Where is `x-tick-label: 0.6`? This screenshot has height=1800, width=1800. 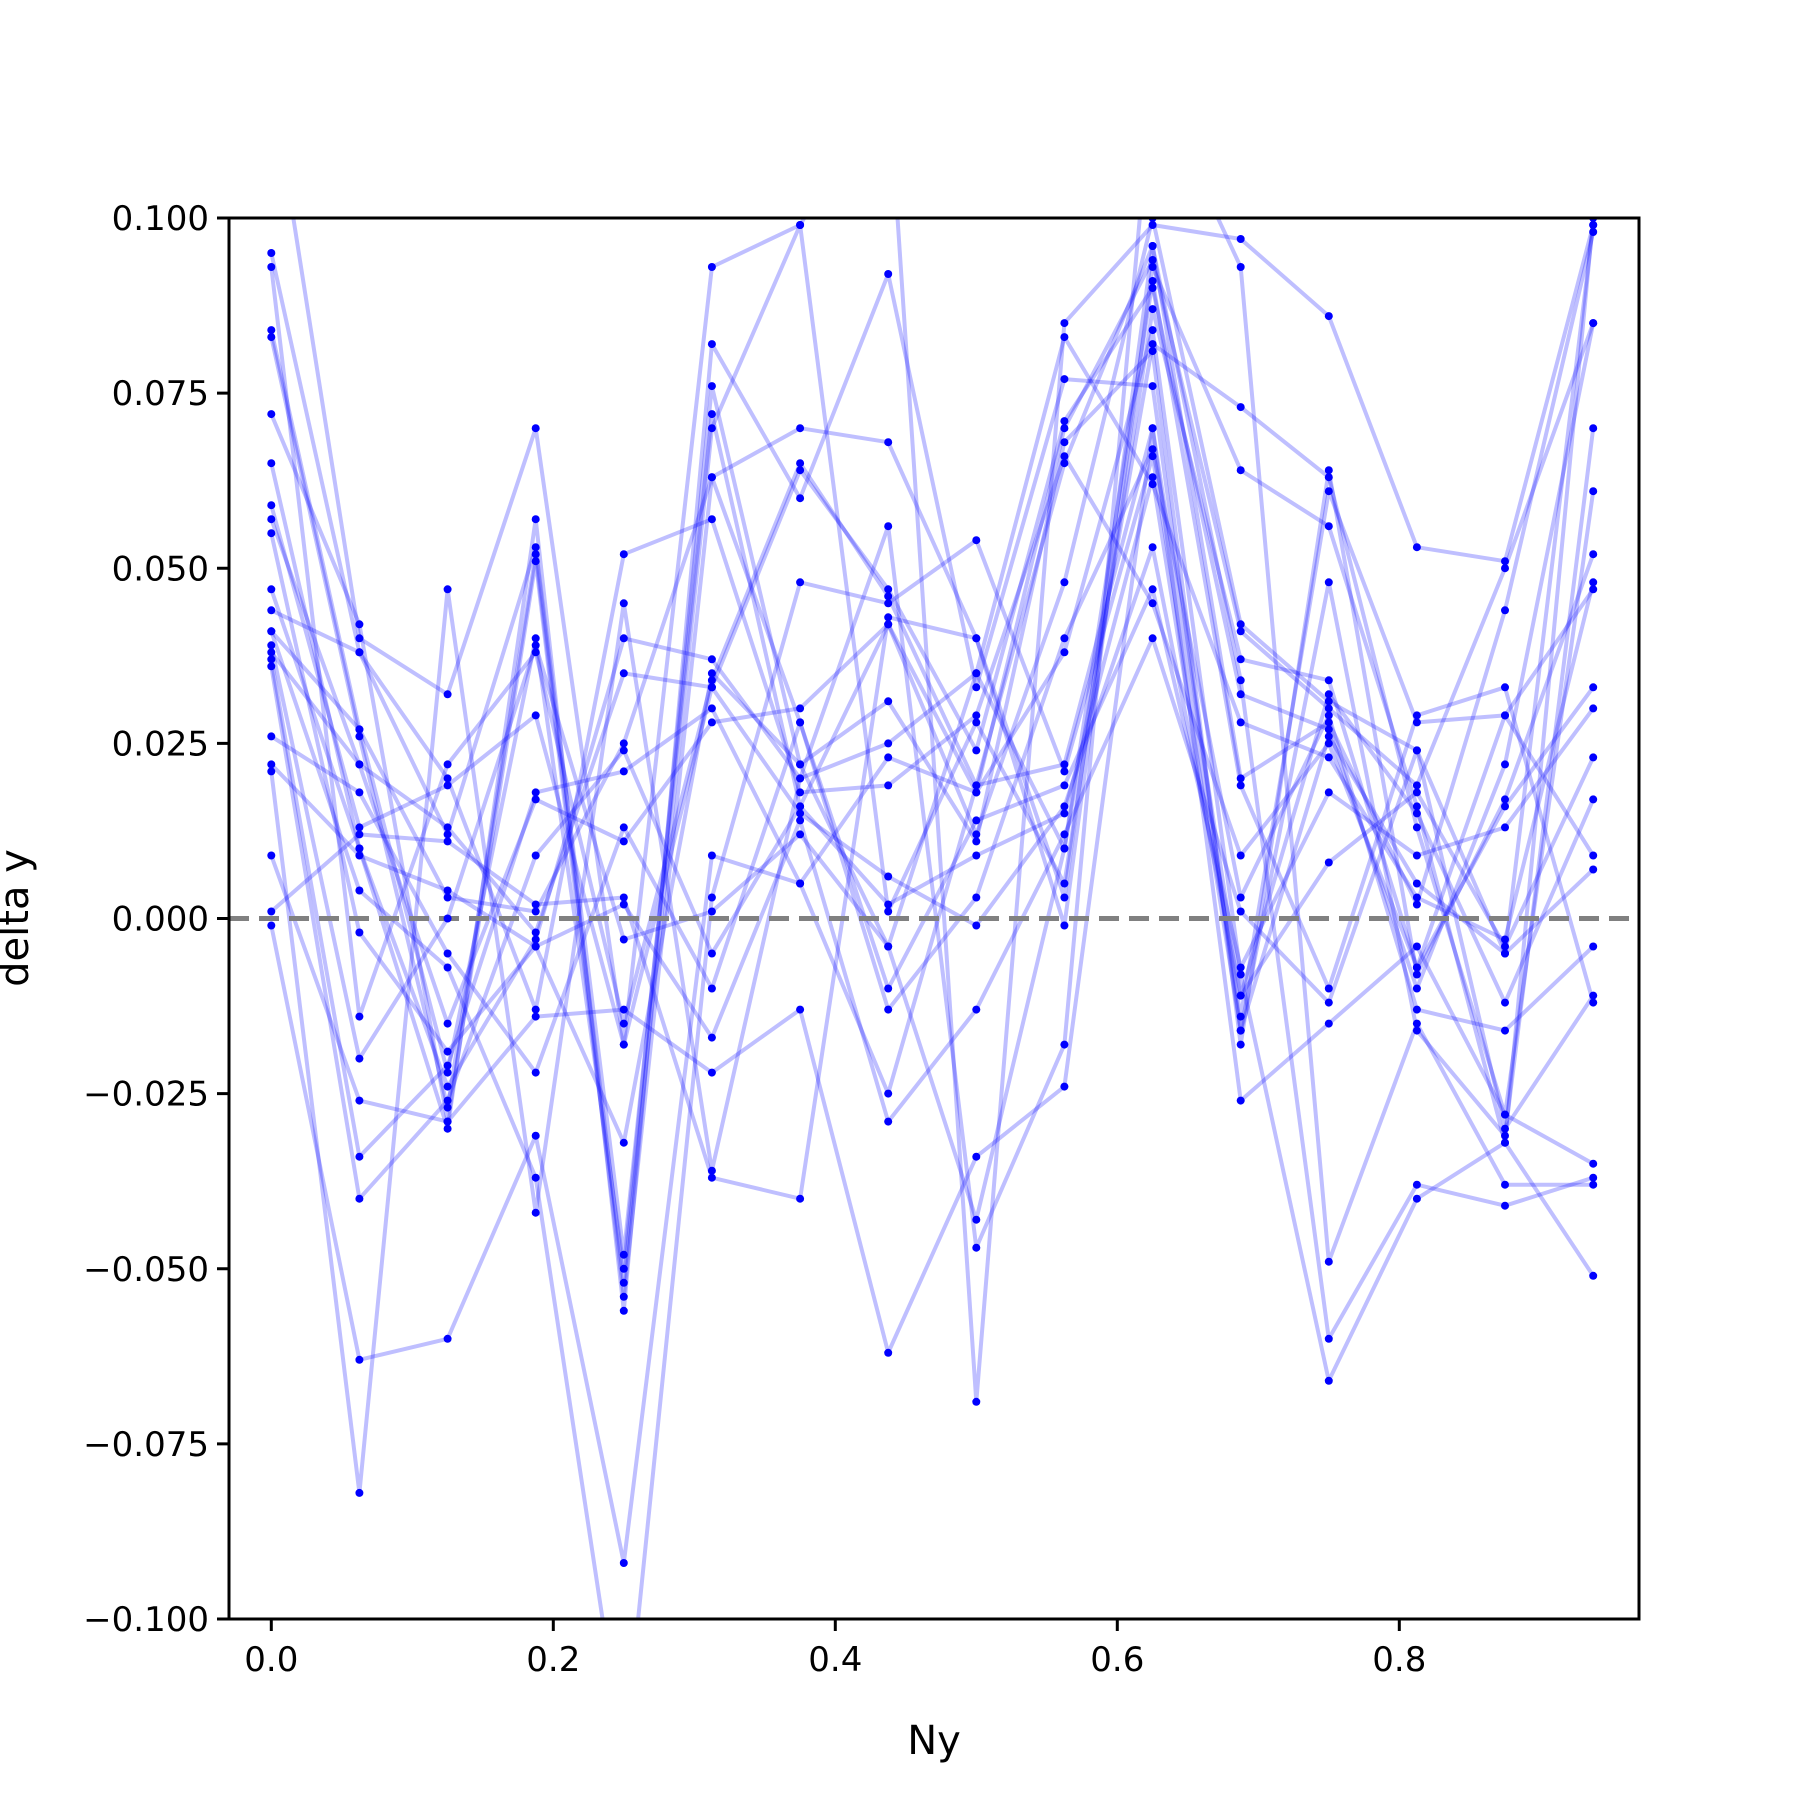
x-tick-label: 0.6 is located at coordinates (1117, 1660).